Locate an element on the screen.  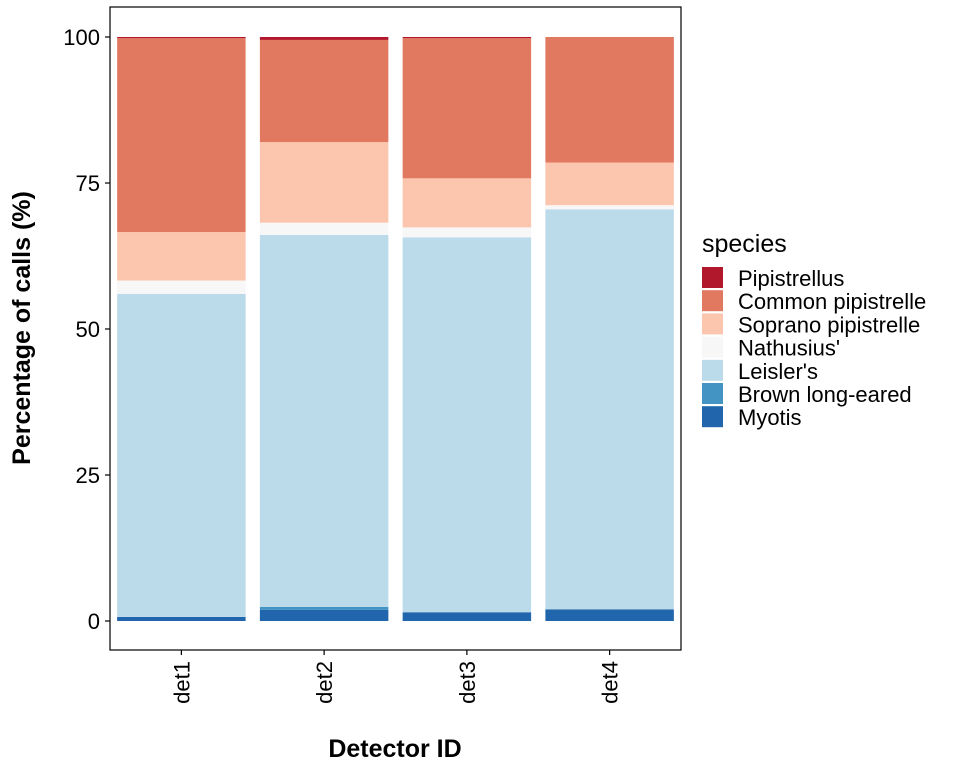
x-axis-title: Detector ID is located at coordinates (394, 749).